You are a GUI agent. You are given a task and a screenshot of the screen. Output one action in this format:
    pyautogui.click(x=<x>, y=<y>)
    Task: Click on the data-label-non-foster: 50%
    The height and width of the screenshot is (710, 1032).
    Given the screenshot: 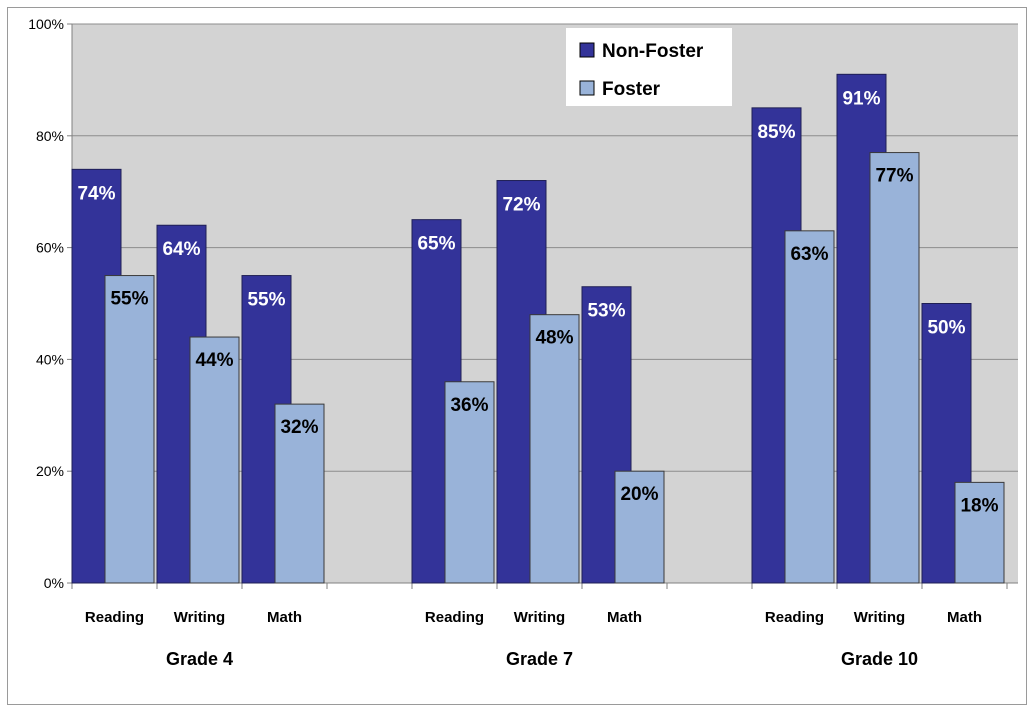 What is the action you would take?
    pyautogui.click(x=946, y=328)
    